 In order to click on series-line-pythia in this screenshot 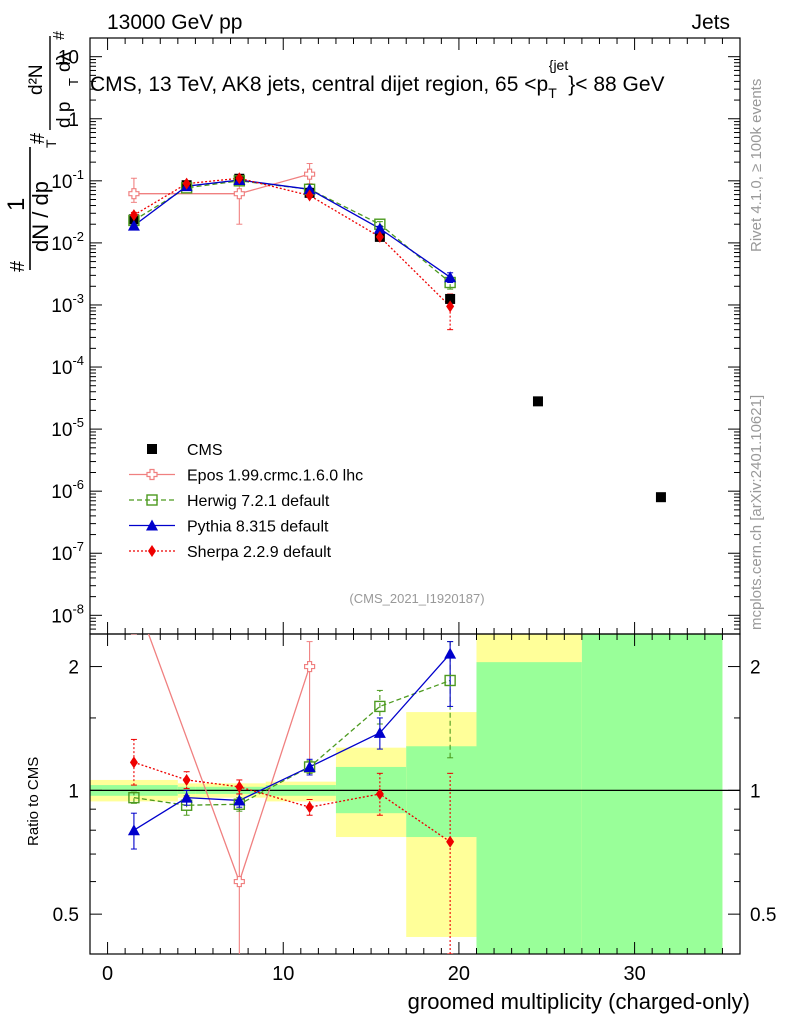, I will do `click(292, 228)`.